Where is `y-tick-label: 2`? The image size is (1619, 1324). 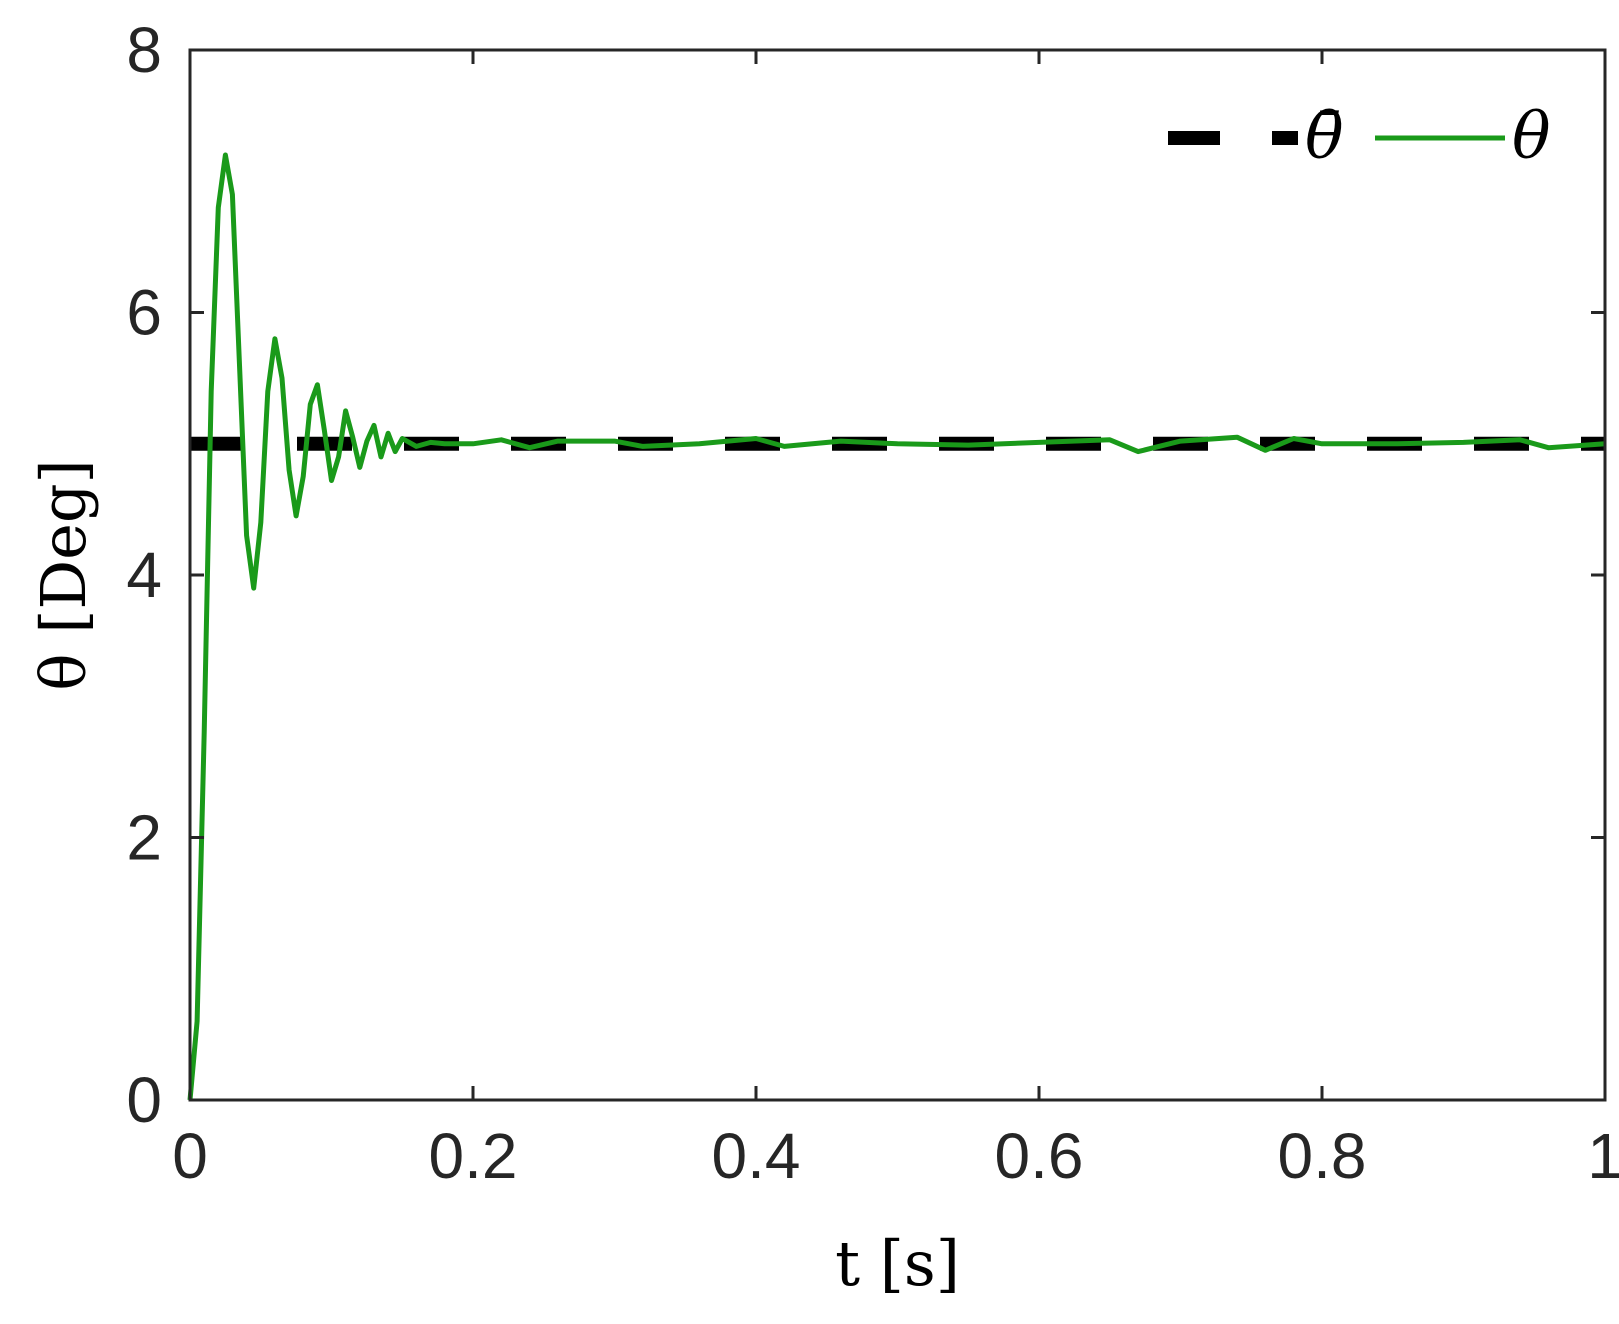
y-tick-label: 2 is located at coordinates (144, 838).